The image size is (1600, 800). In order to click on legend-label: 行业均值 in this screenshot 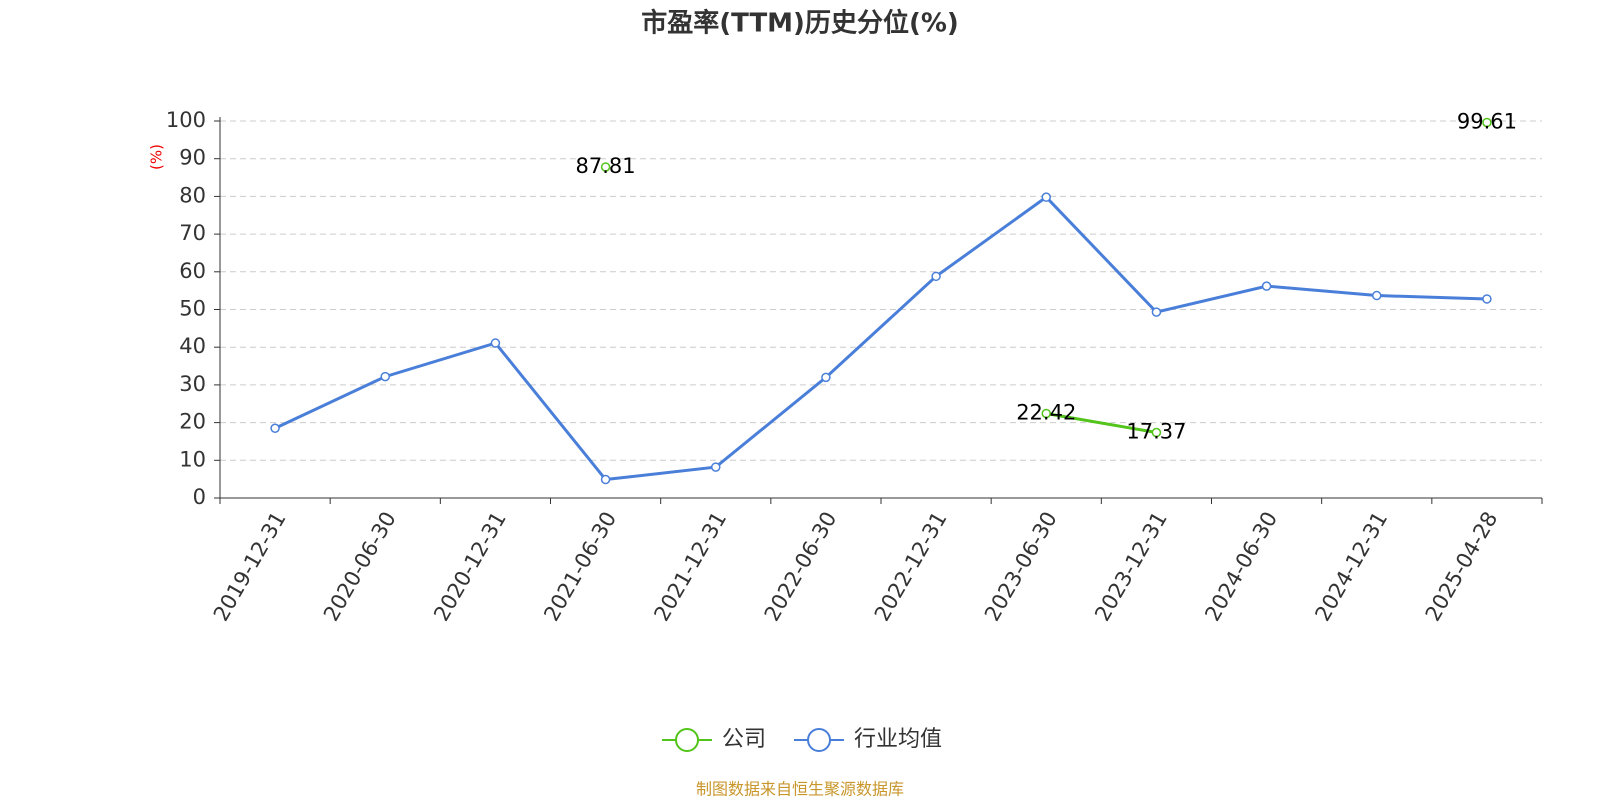, I will do `click(898, 739)`.